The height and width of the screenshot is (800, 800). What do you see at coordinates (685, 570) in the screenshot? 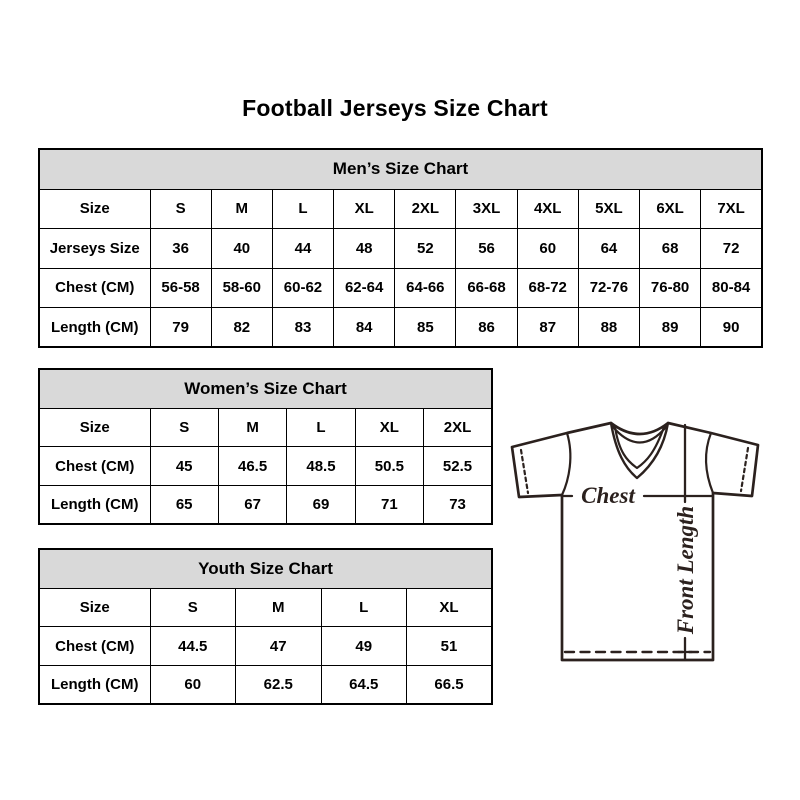
I see `front-length-label: Front Length` at bounding box center [685, 570].